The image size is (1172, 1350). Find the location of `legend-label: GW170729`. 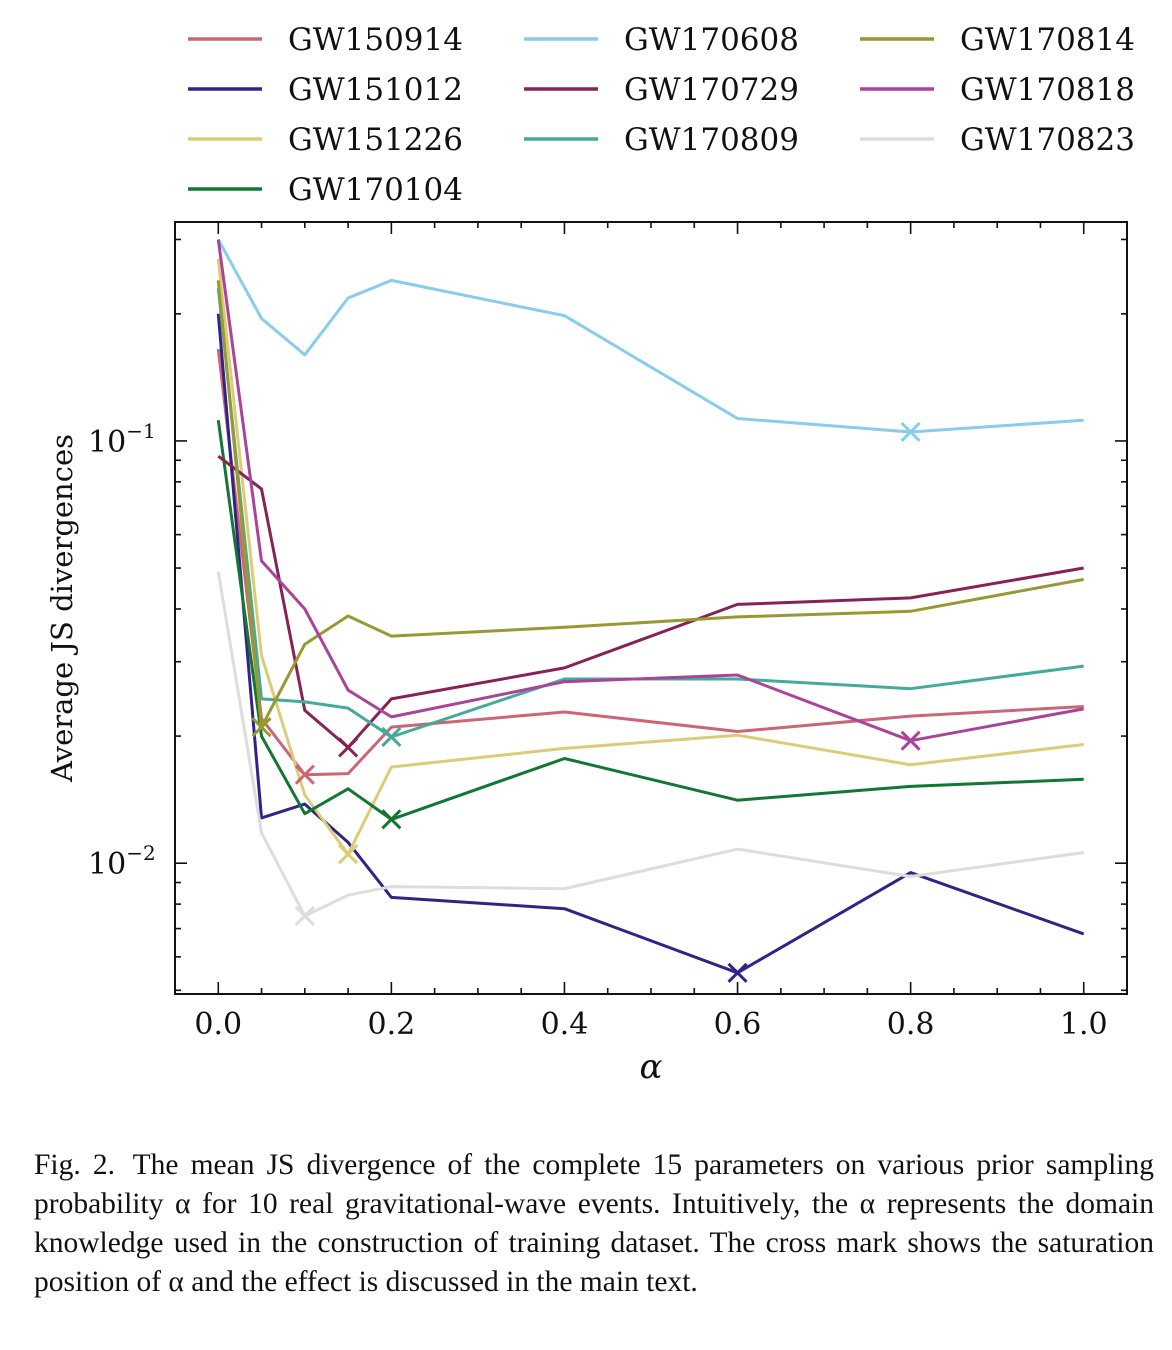

legend-label: GW170729 is located at coordinates (711, 90).